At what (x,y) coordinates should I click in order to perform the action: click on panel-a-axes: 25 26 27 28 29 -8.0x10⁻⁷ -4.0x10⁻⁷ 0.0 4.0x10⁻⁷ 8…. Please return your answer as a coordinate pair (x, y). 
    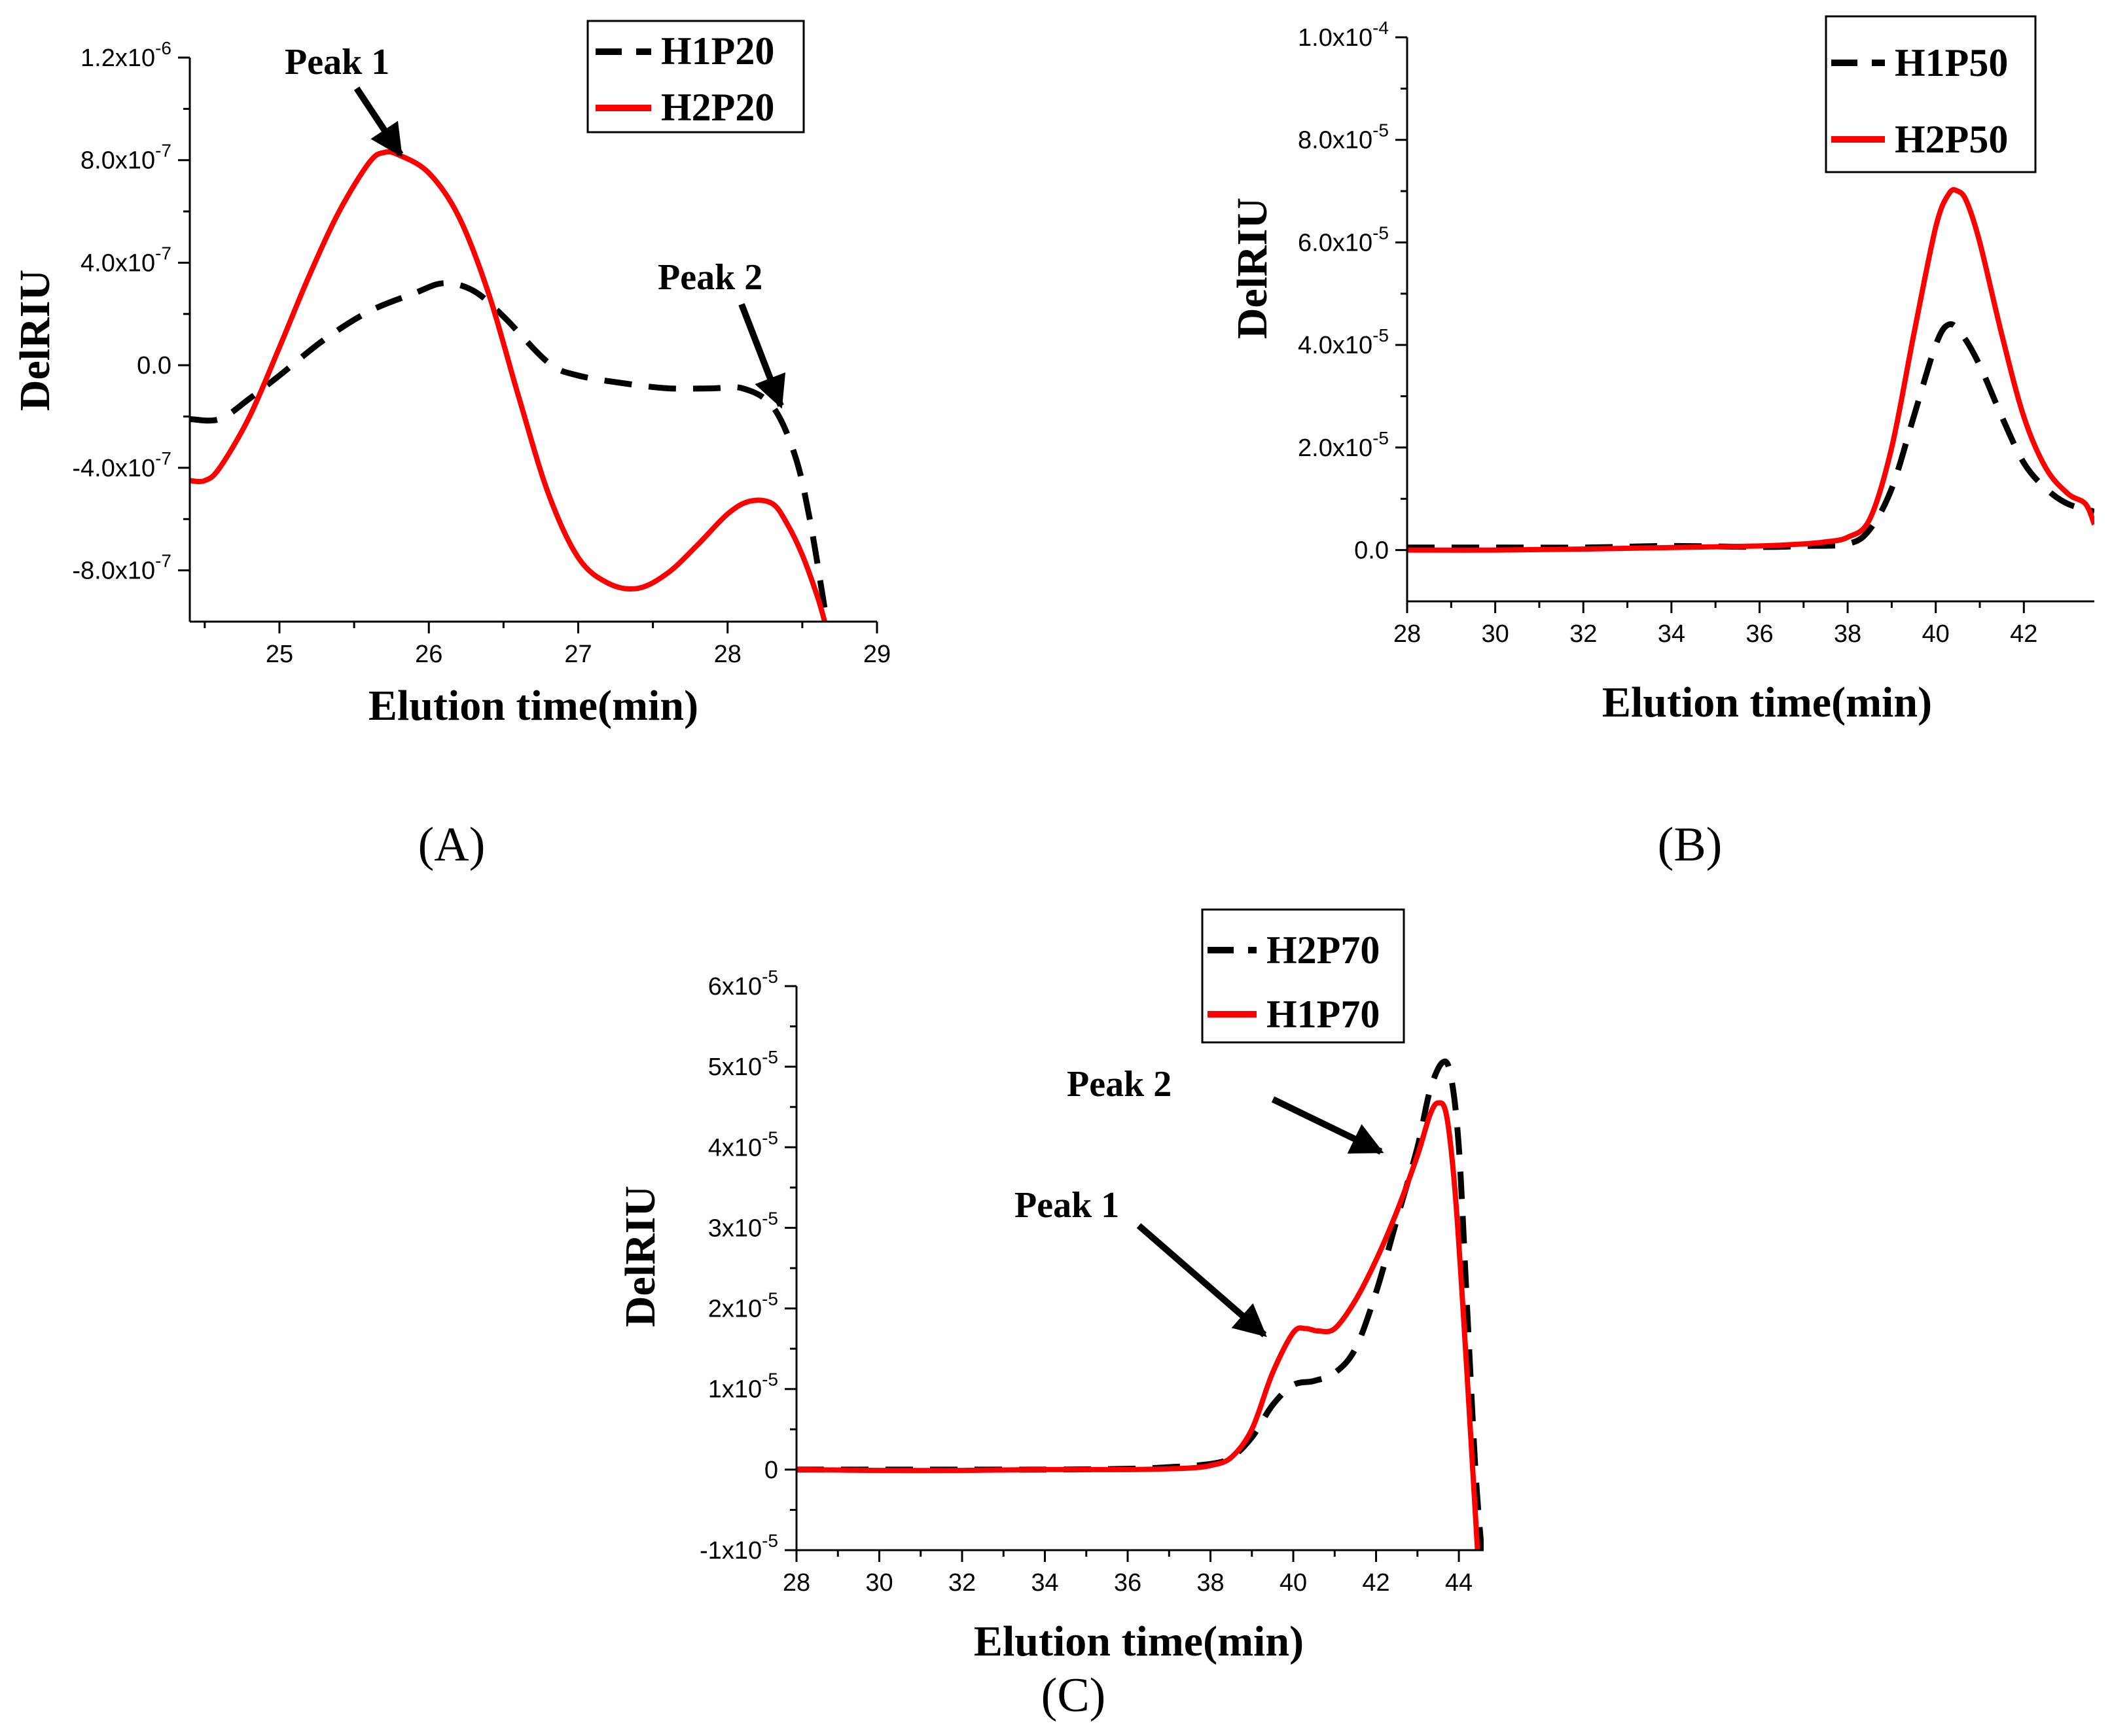
    Looking at the image, I should click on (481, 353).